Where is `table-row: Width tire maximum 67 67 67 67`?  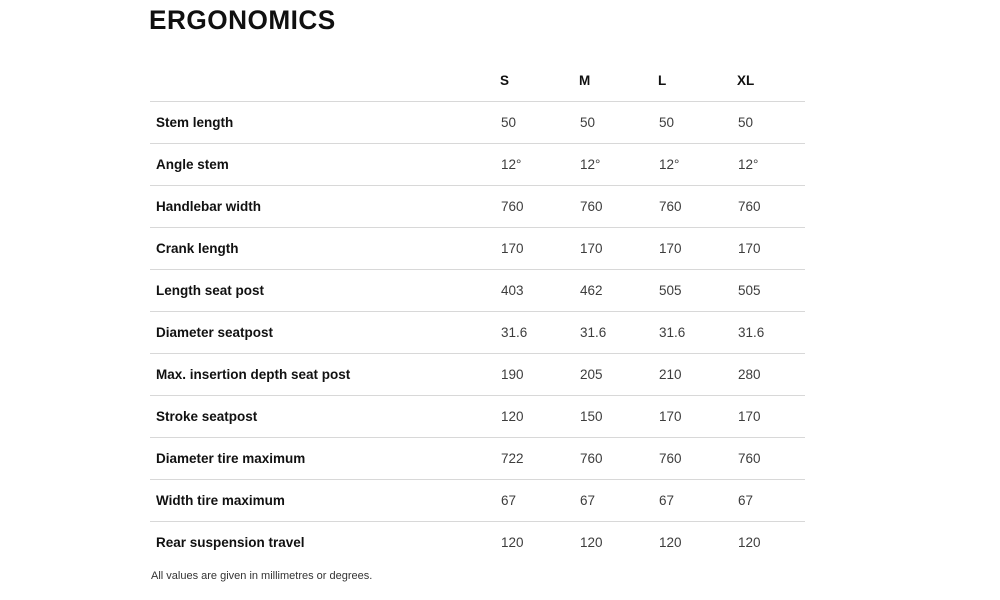 table-row: Width tire maximum 67 67 67 67 is located at coordinates (477, 500).